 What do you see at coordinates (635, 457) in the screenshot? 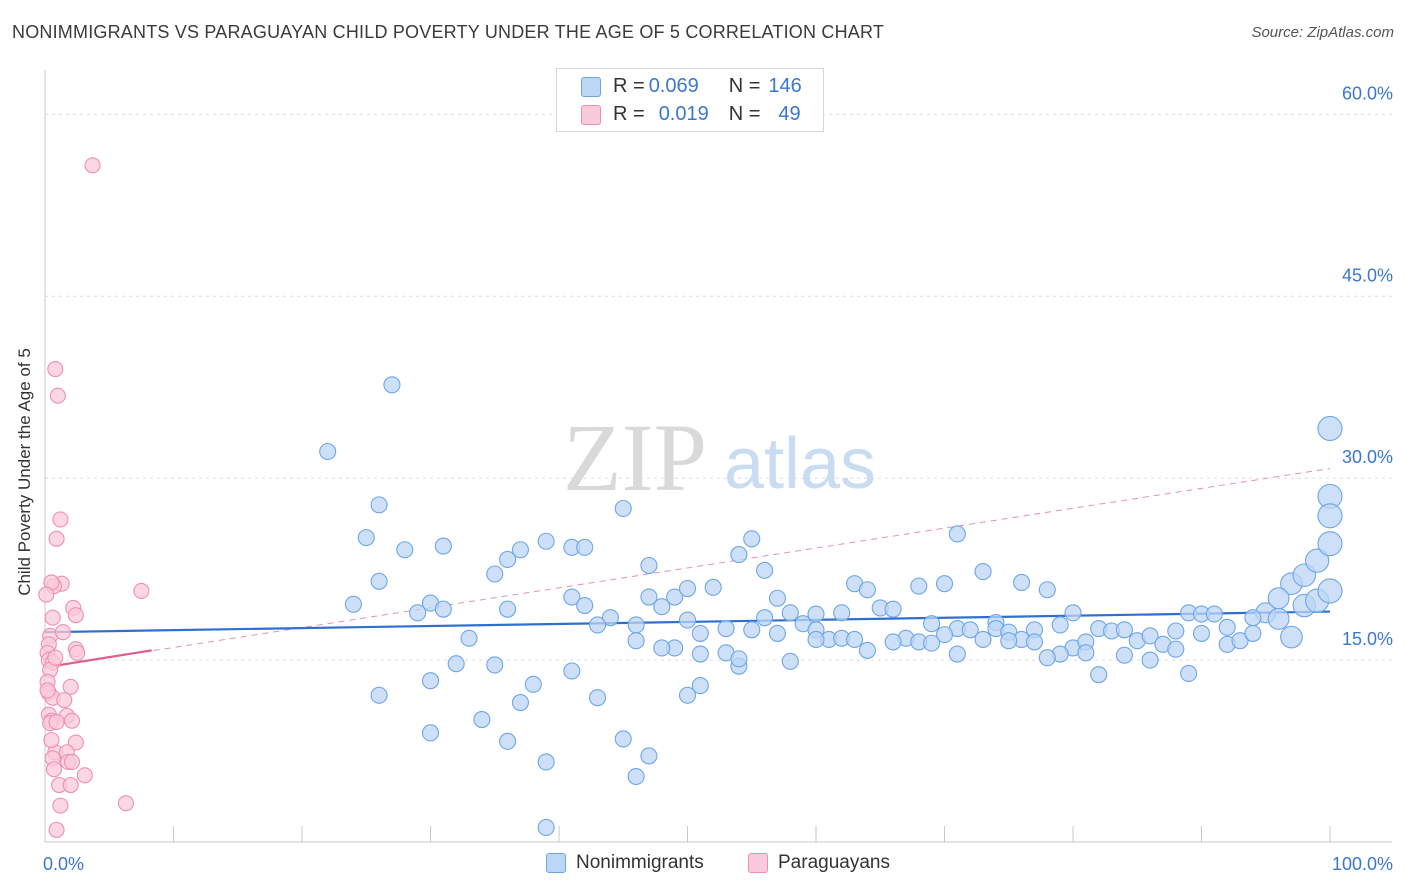
I see `watermark-zip: ZIP` at bounding box center [635, 457].